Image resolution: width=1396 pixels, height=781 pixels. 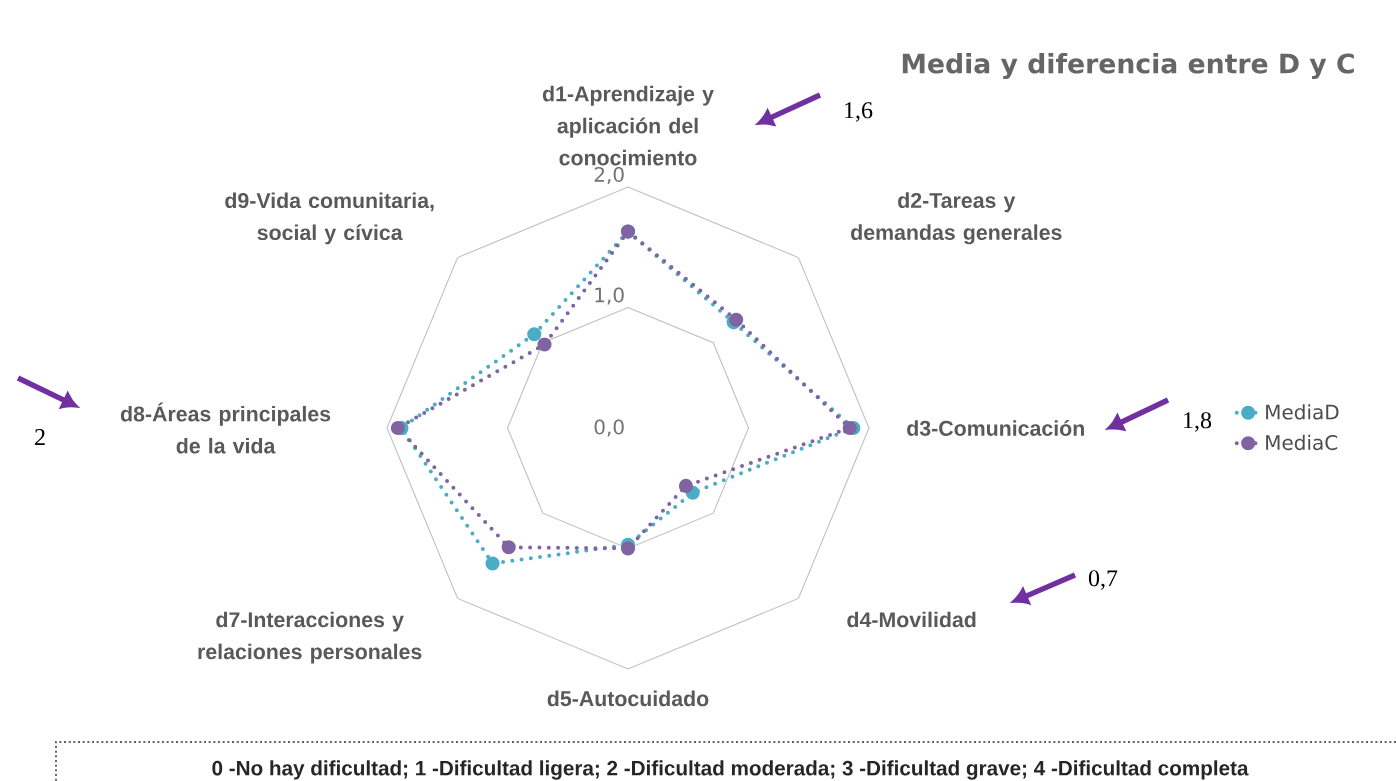 What do you see at coordinates (995, 428) in the screenshot?
I see `spoke-label: d3-Comunicación` at bounding box center [995, 428].